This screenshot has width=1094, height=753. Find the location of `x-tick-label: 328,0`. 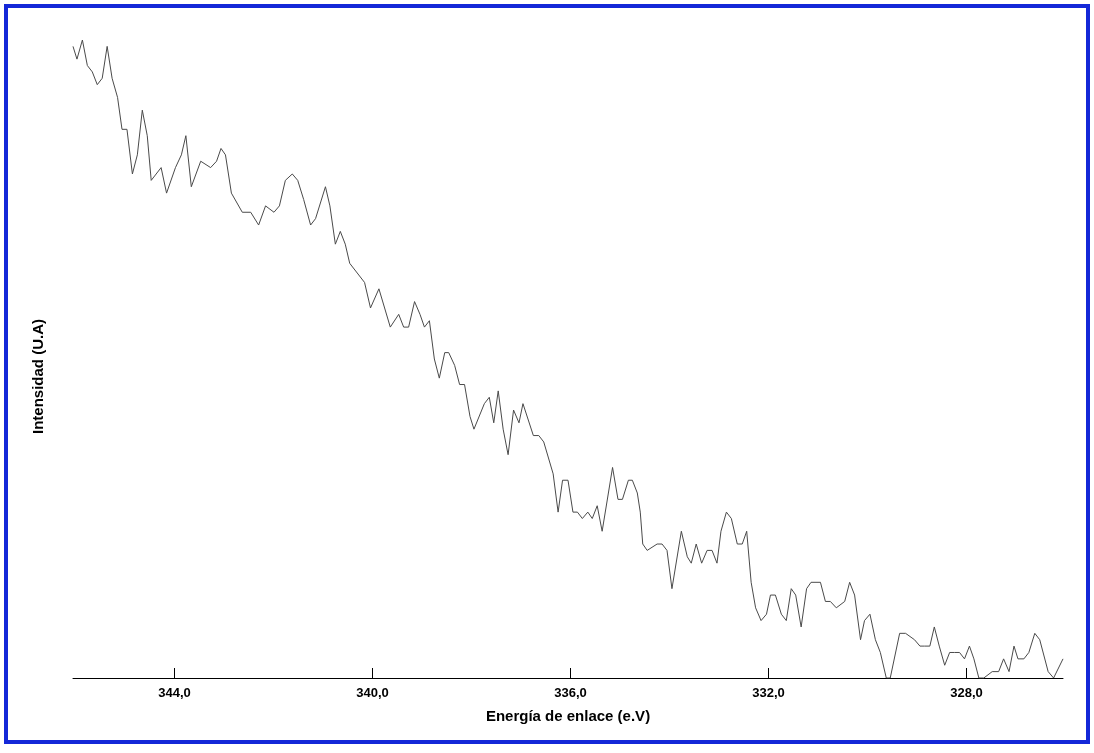

x-tick-label: 328,0 is located at coordinates (966, 692).